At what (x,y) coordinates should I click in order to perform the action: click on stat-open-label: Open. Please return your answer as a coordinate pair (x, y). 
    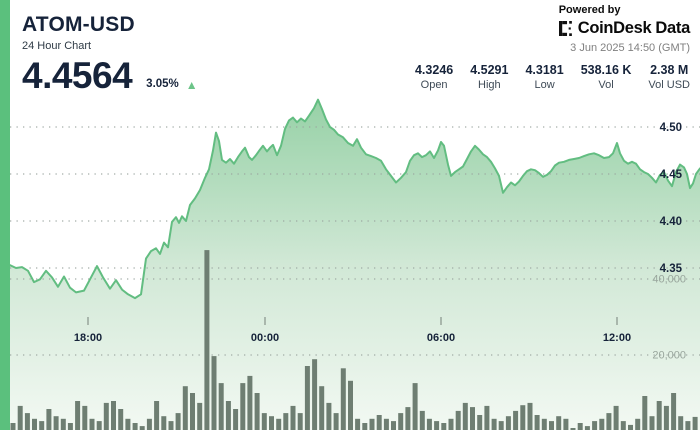
    Looking at the image, I should click on (434, 85).